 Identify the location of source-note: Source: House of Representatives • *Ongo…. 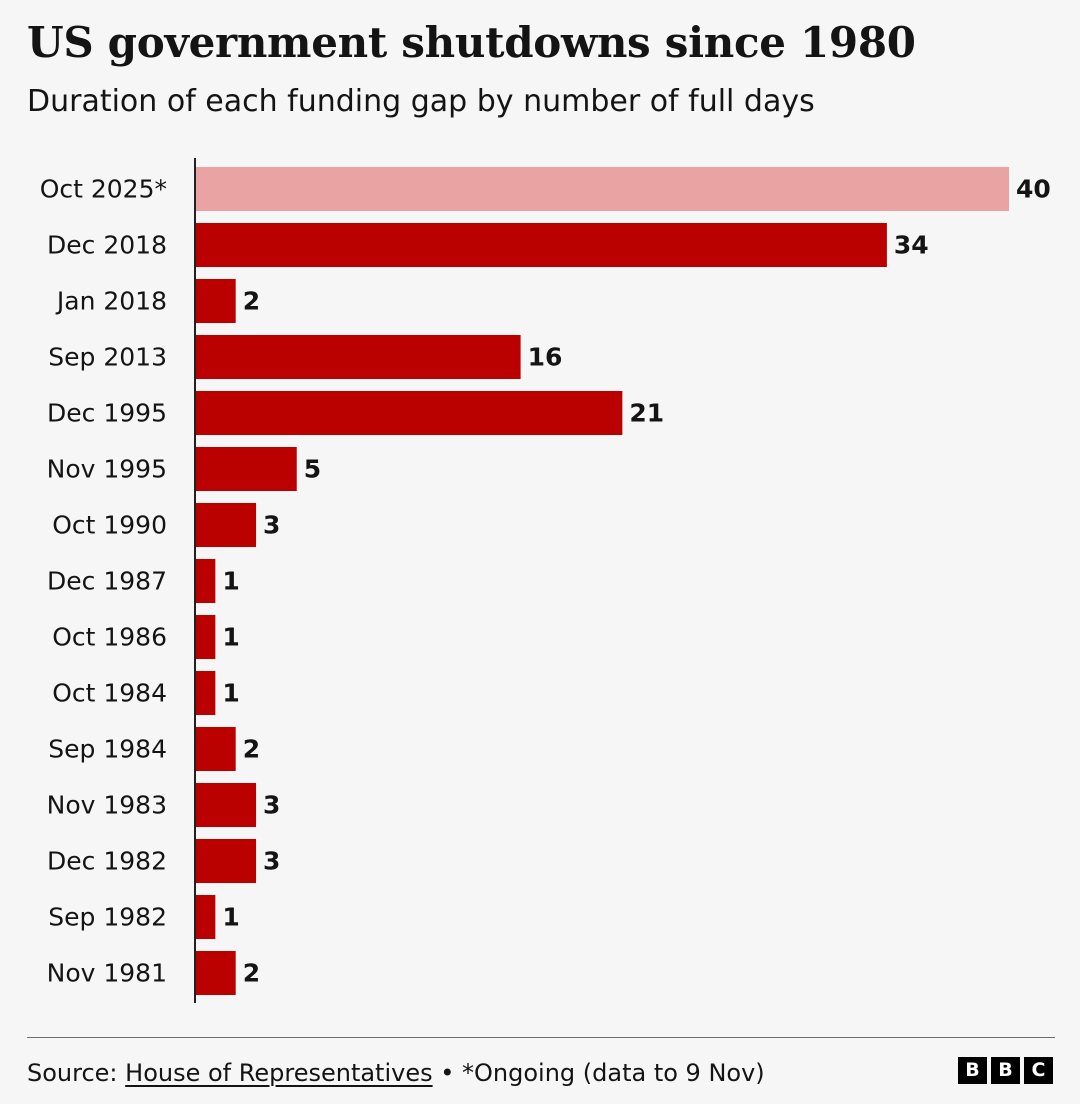
(396, 1073).